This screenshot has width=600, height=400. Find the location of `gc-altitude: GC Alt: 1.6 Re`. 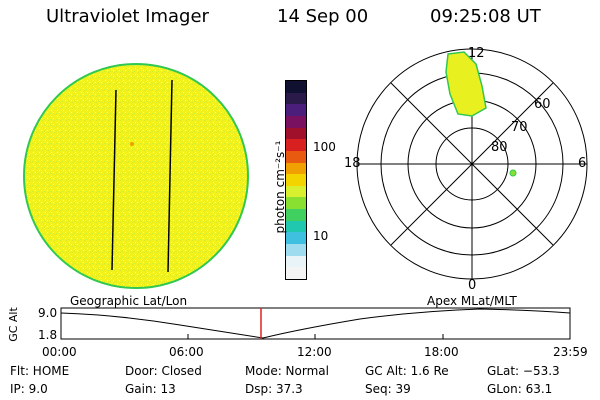

gc-altitude: GC Alt: 1.6 Re is located at coordinates (407, 371).